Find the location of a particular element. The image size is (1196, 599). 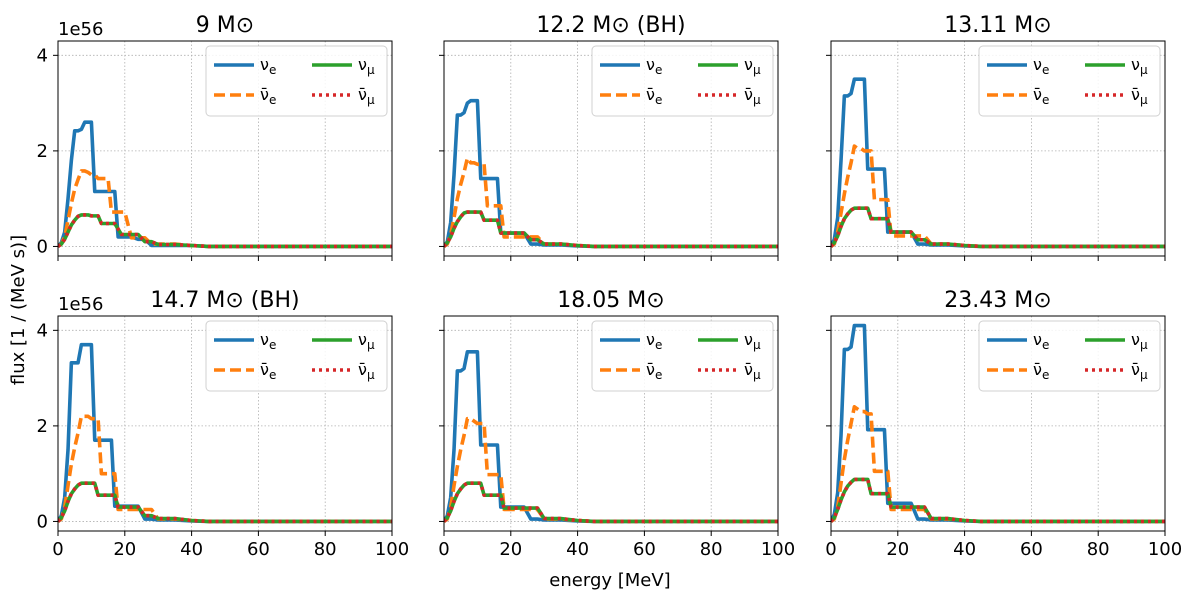

x-tick-label-4-4: 80 is located at coordinates (711, 549).